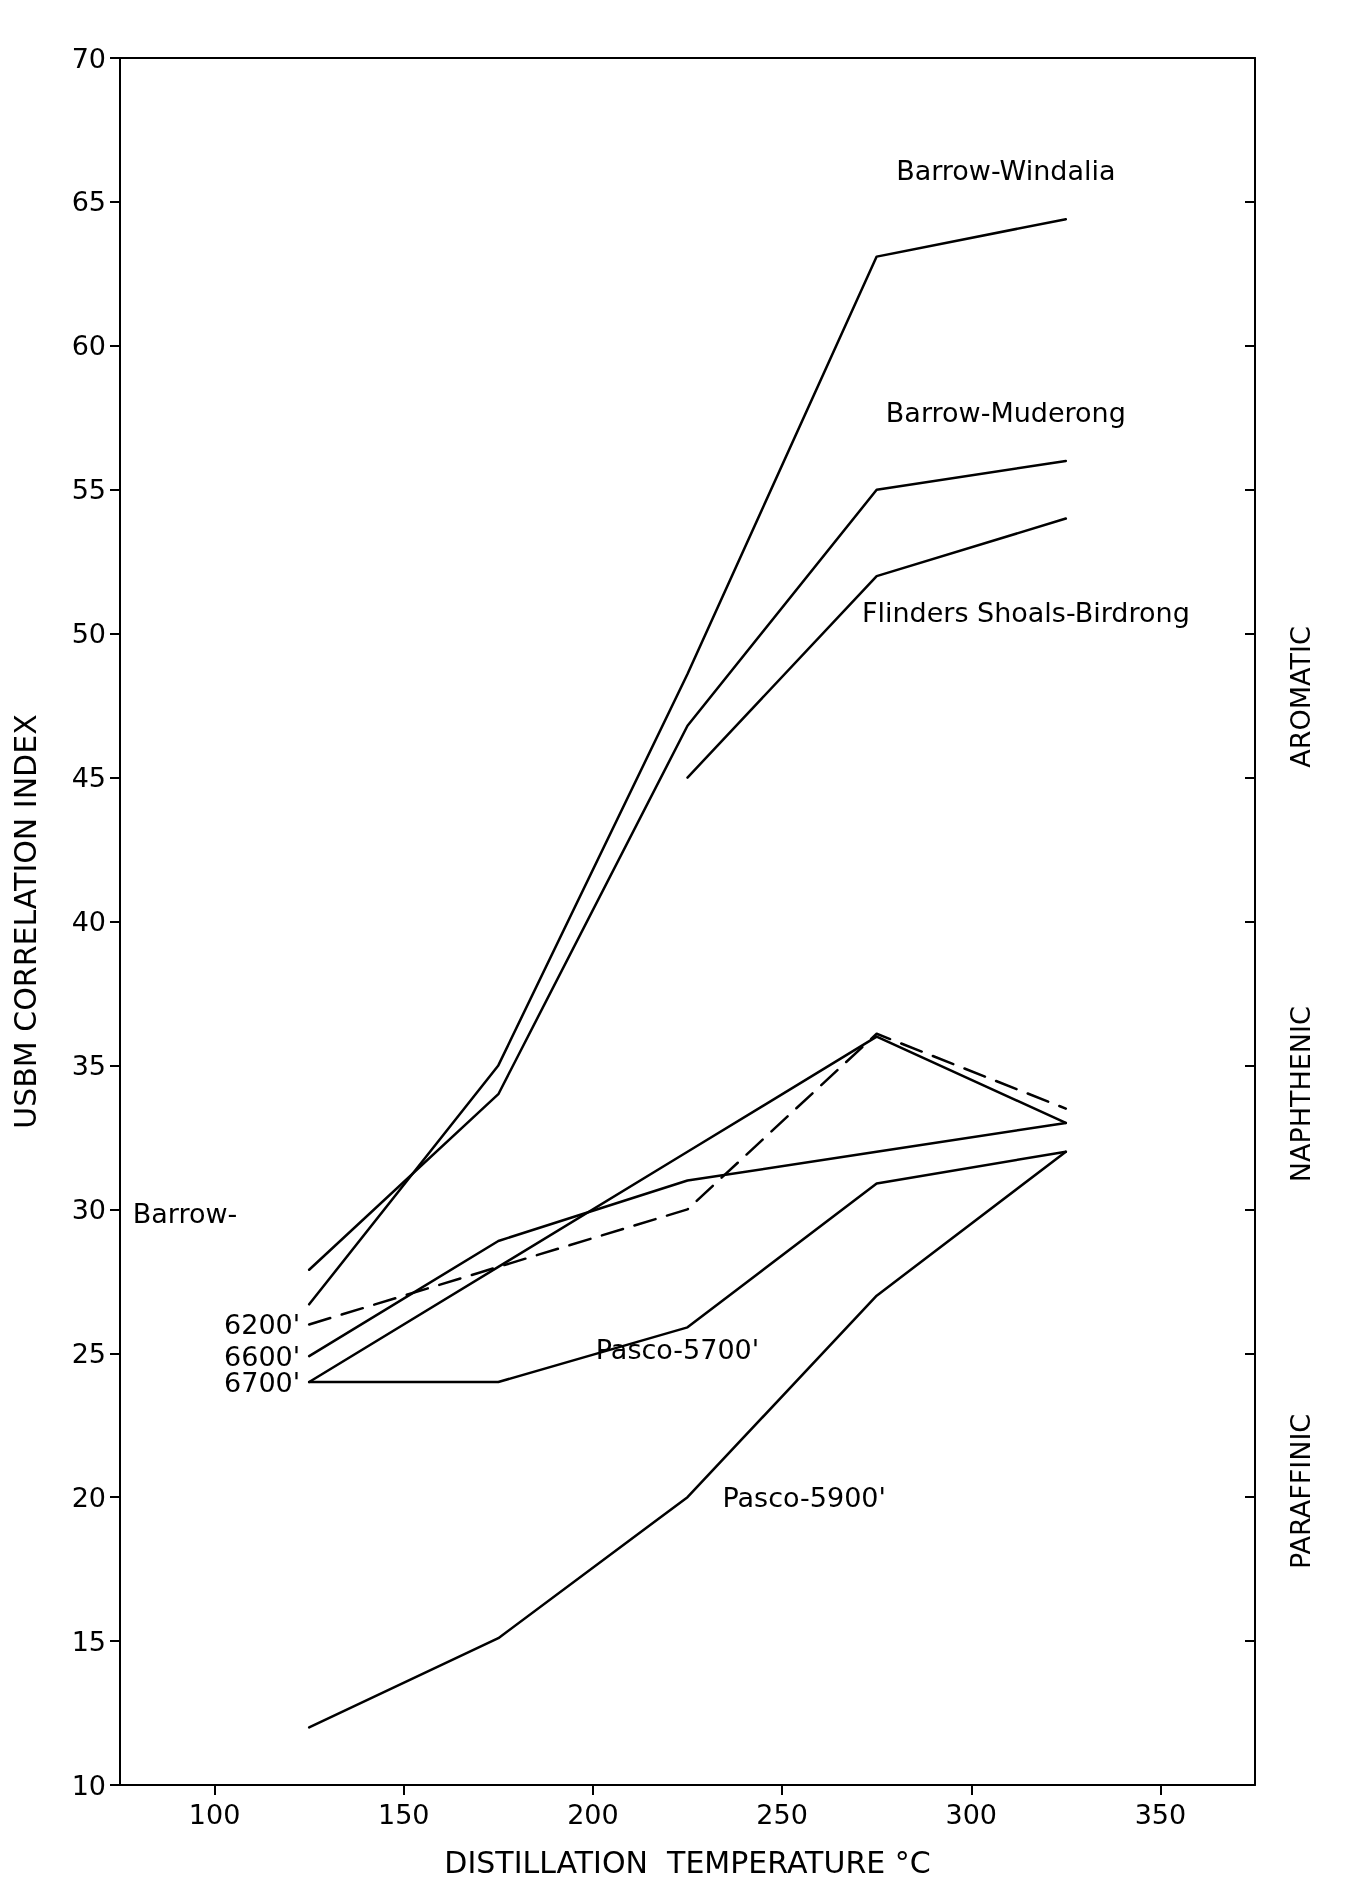 The width and height of the screenshot is (1365, 1887). I want to click on text: PARAFFINIC, so click(1300, 1491).